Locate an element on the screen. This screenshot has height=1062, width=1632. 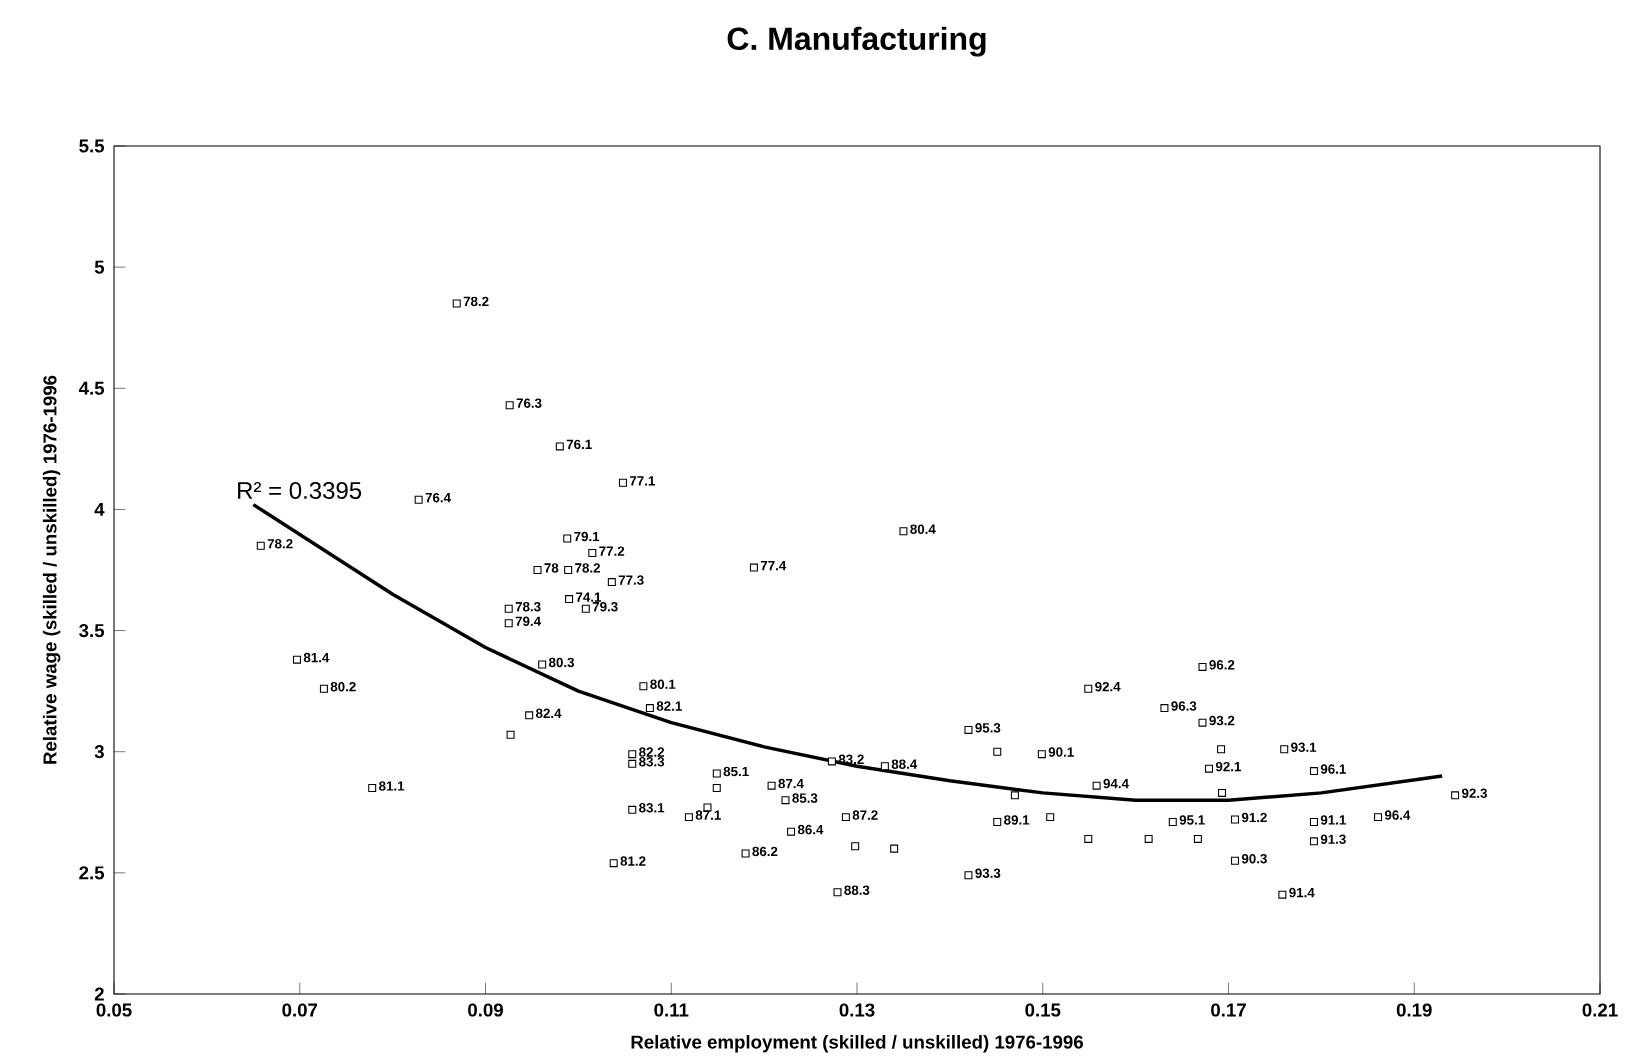
x-axis-title: Relative employment (skilled / unskilled) 1976-1996 is located at coordinates (857, 1044).